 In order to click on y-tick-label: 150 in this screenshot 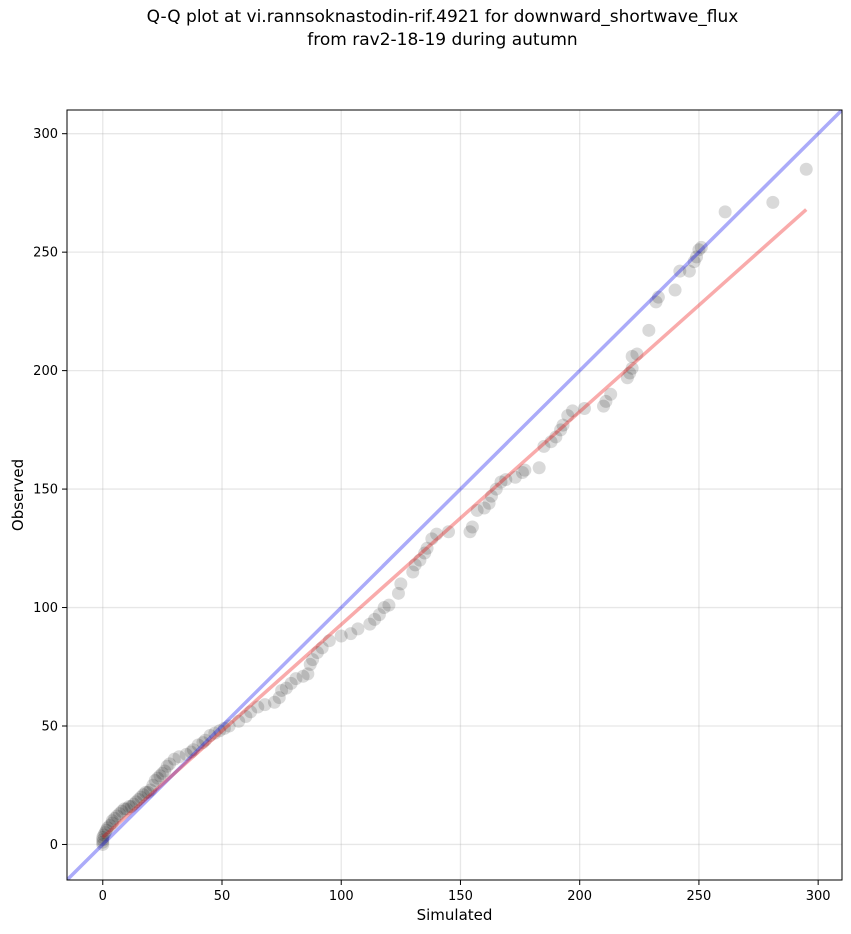, I will do `click(45, 490)`.